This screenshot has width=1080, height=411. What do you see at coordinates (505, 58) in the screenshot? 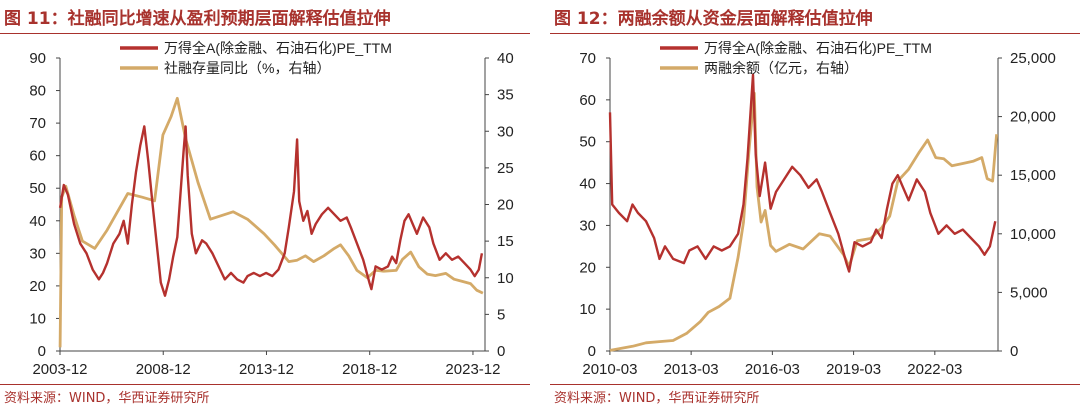
I see `y-right-tick-label: 40` at bounding box center [505, 58].